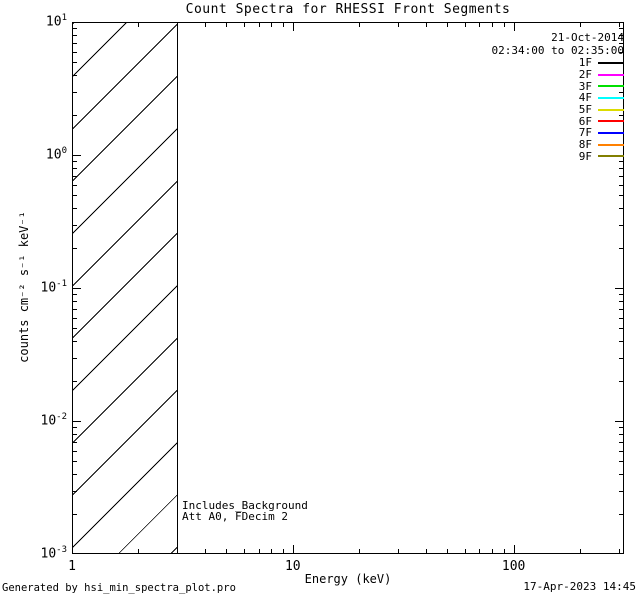 The width and height of the screenshot is (640, 600). I want to click on legend-entry-label: 1F, so click(585, 63).